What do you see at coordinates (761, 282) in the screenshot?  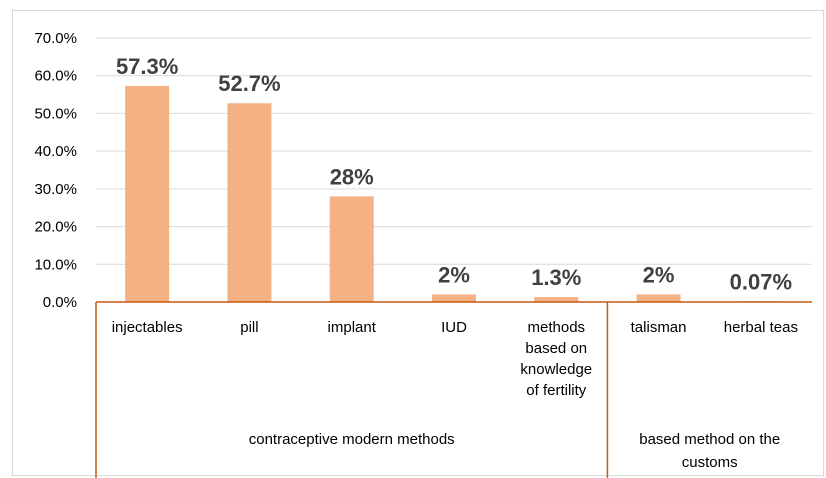 I see `data-label: 0.07%` at bounding box center [761, 282].